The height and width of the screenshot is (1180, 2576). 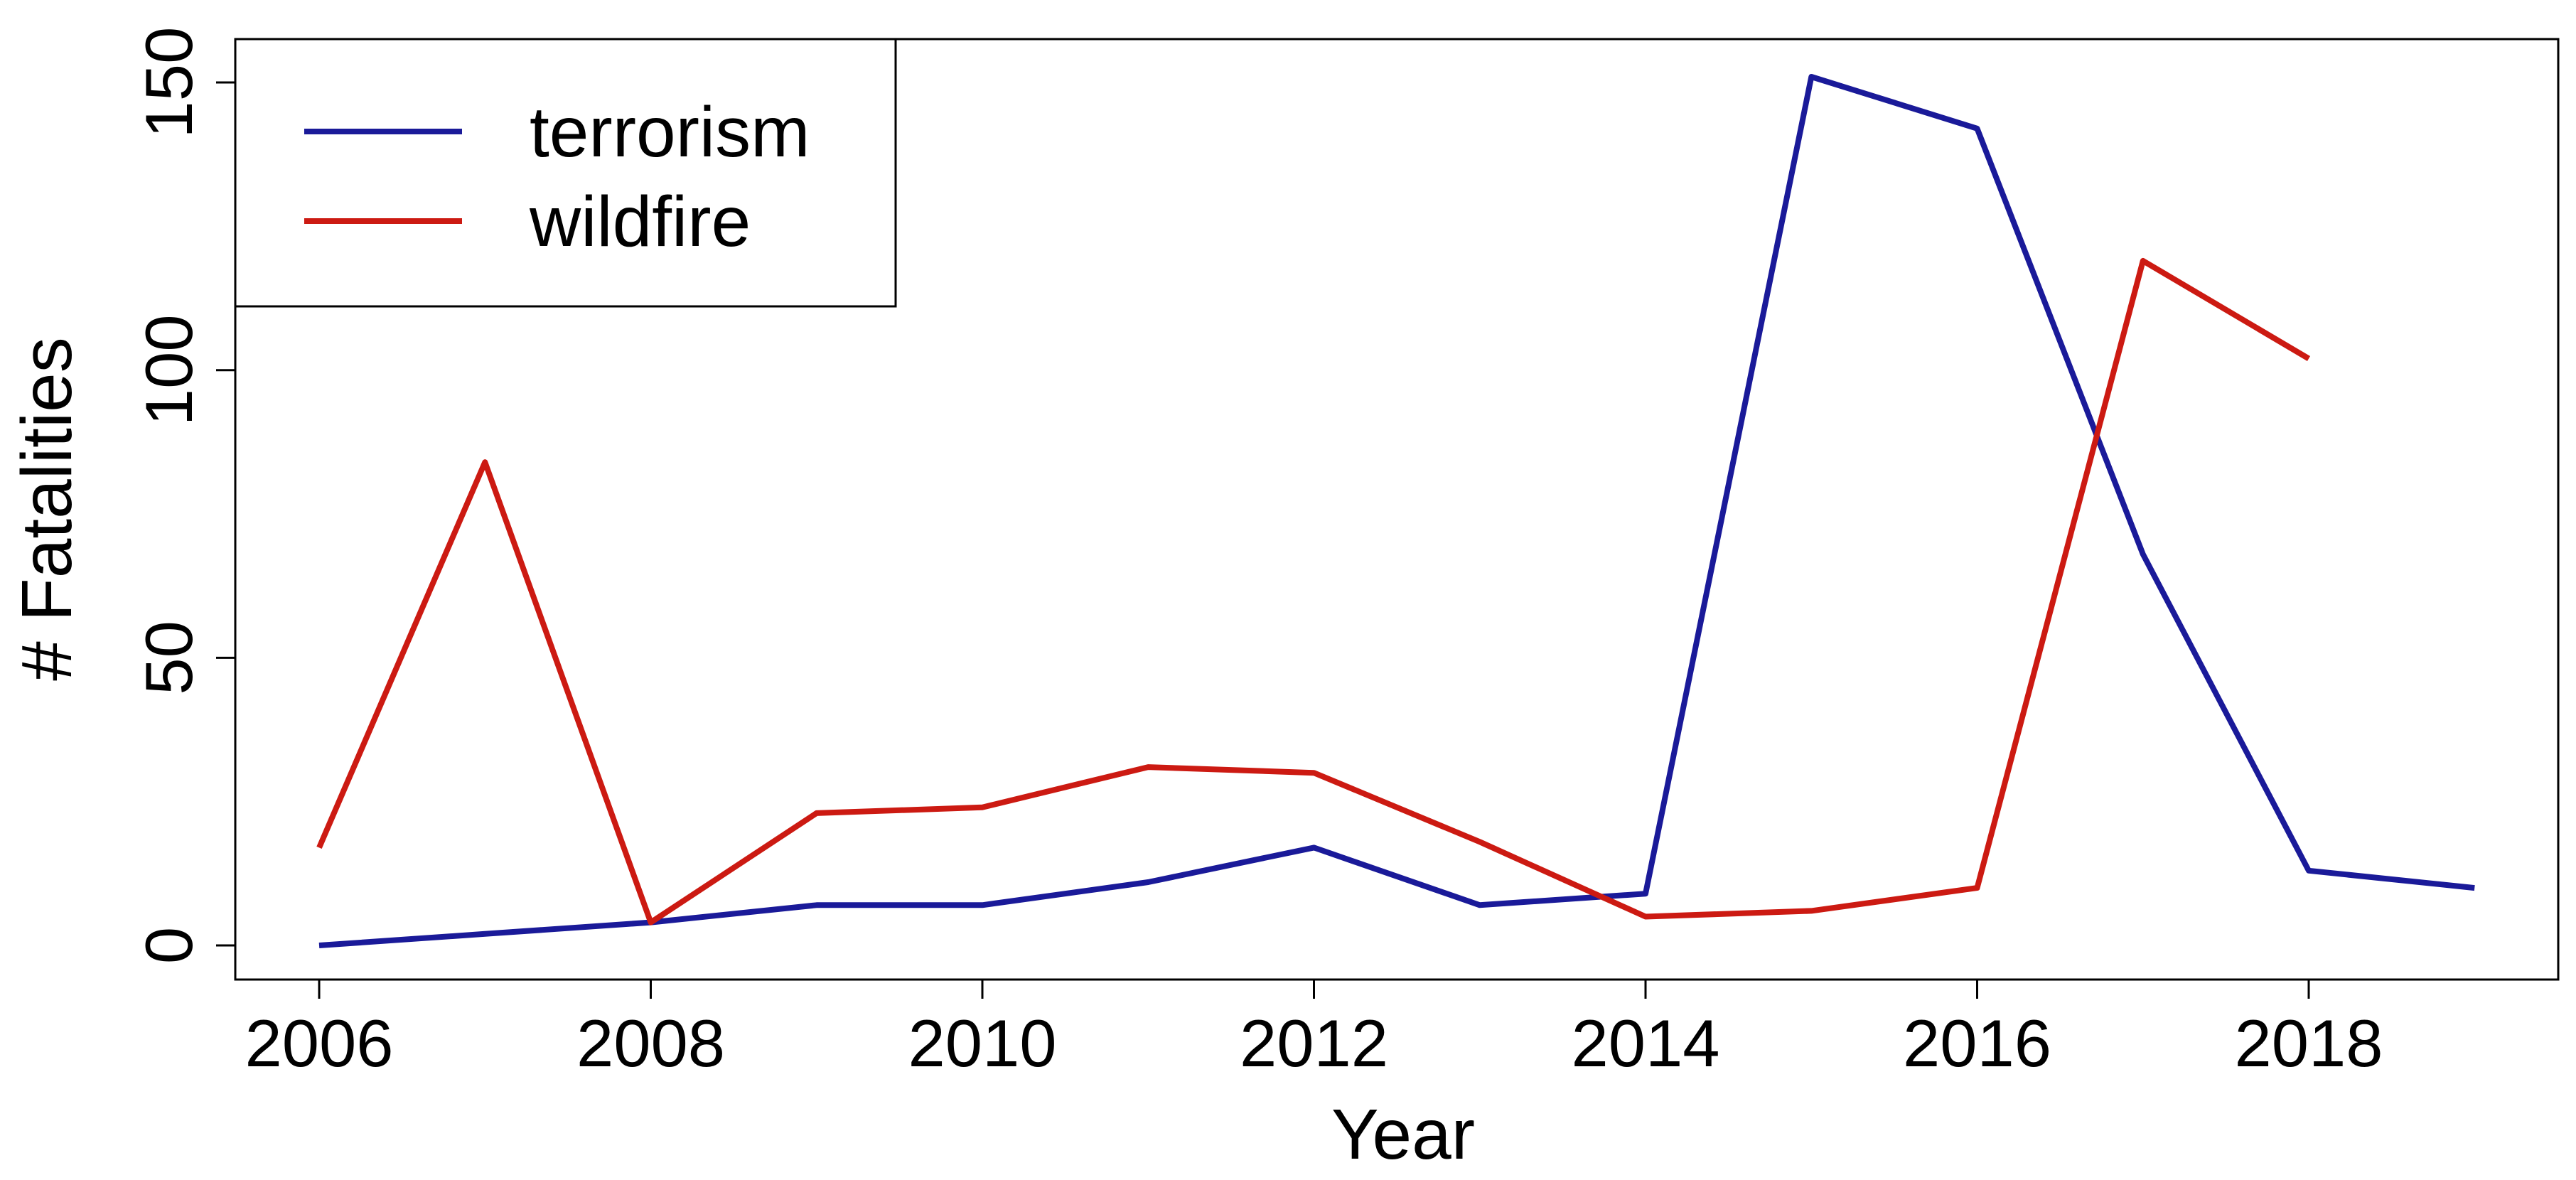 I want to click on y-axis: 0 50 100 150, so click(x=184, y=495).